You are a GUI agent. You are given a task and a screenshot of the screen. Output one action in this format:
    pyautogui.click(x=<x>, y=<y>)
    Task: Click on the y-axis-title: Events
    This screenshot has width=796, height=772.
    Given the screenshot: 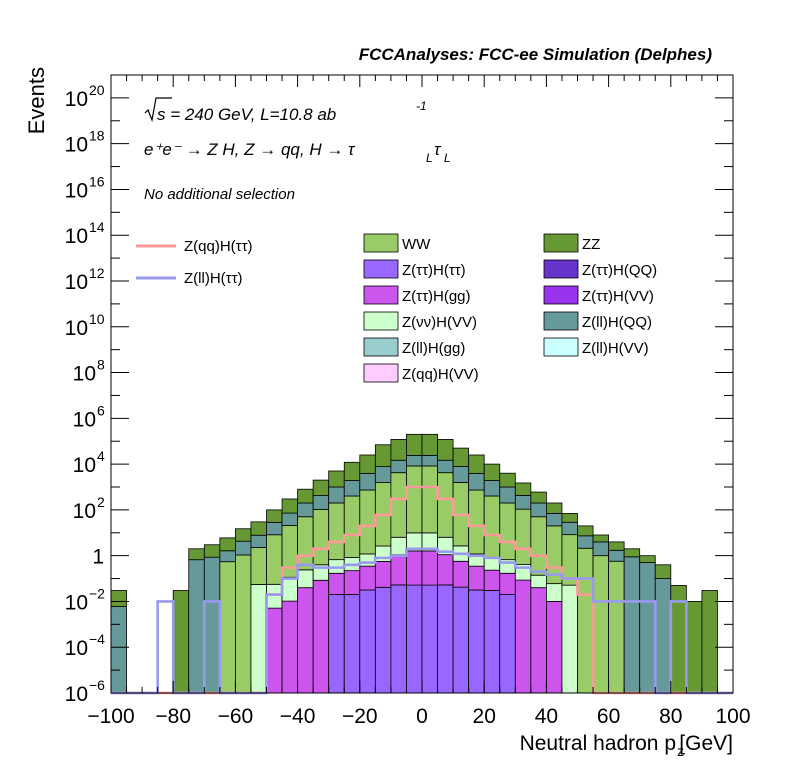 What is the action you would take?
    pyautogui.click(x=36, y=100)
    